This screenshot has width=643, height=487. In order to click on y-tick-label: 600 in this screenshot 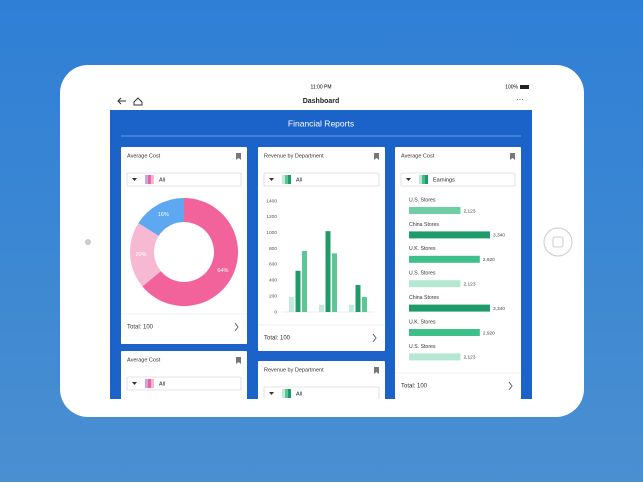, I will do `click(273, 265)`.